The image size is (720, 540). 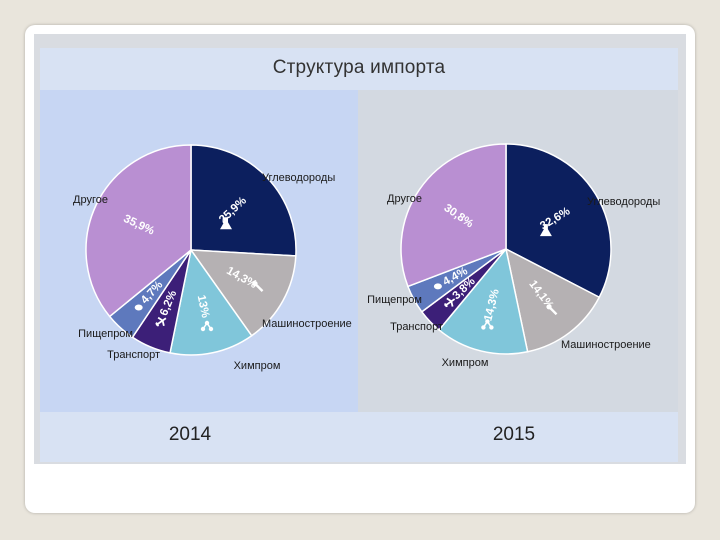 What do you see at coordinates (203, 306) in the screenshot?
I see `slice-value-label: 13%` at bounding box center [203, 306].